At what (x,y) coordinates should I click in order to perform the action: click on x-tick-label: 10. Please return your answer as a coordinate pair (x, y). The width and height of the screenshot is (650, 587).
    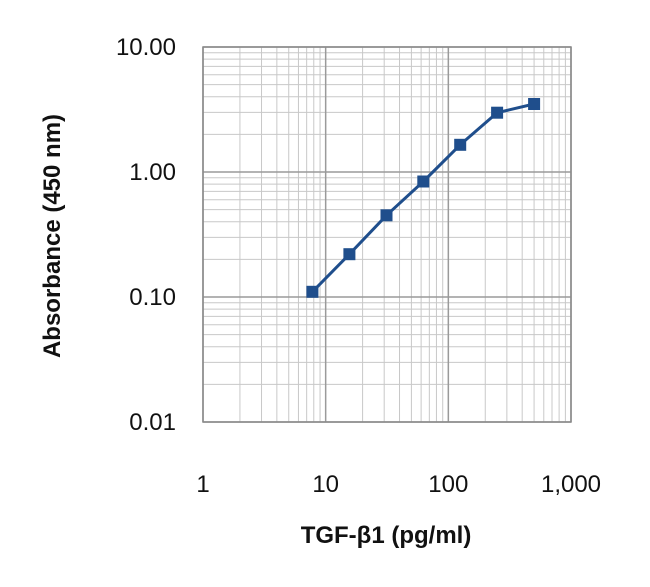
    Looking at the image, I should click on (325, 484).